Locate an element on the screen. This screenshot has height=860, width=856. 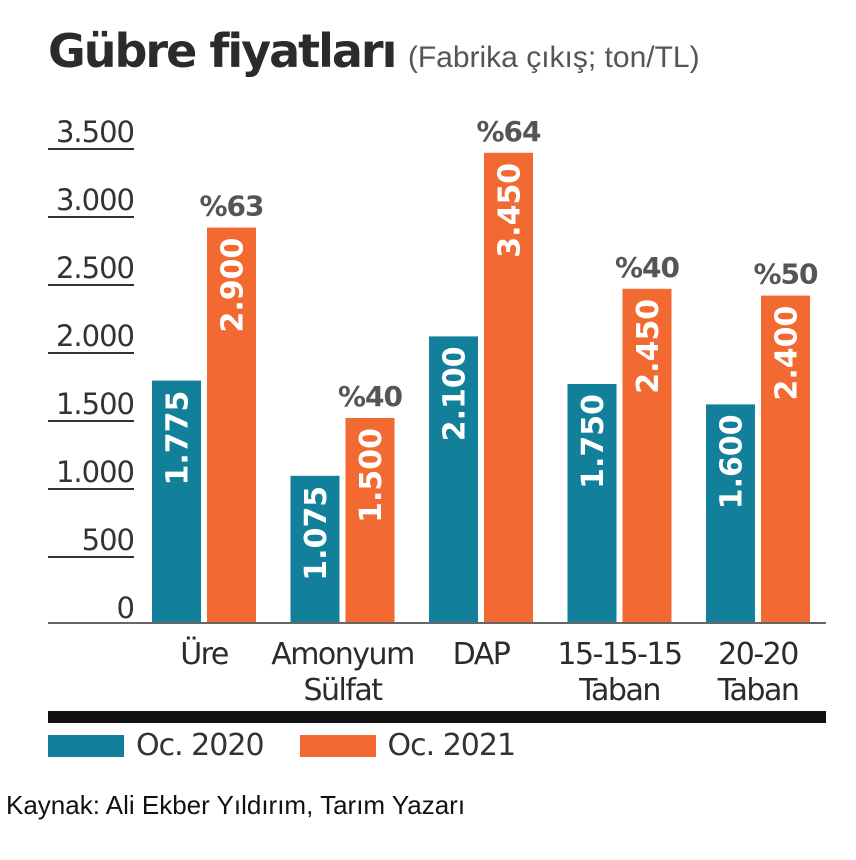
bar-value-label: 3.450 is located at coordinates (510, 210).